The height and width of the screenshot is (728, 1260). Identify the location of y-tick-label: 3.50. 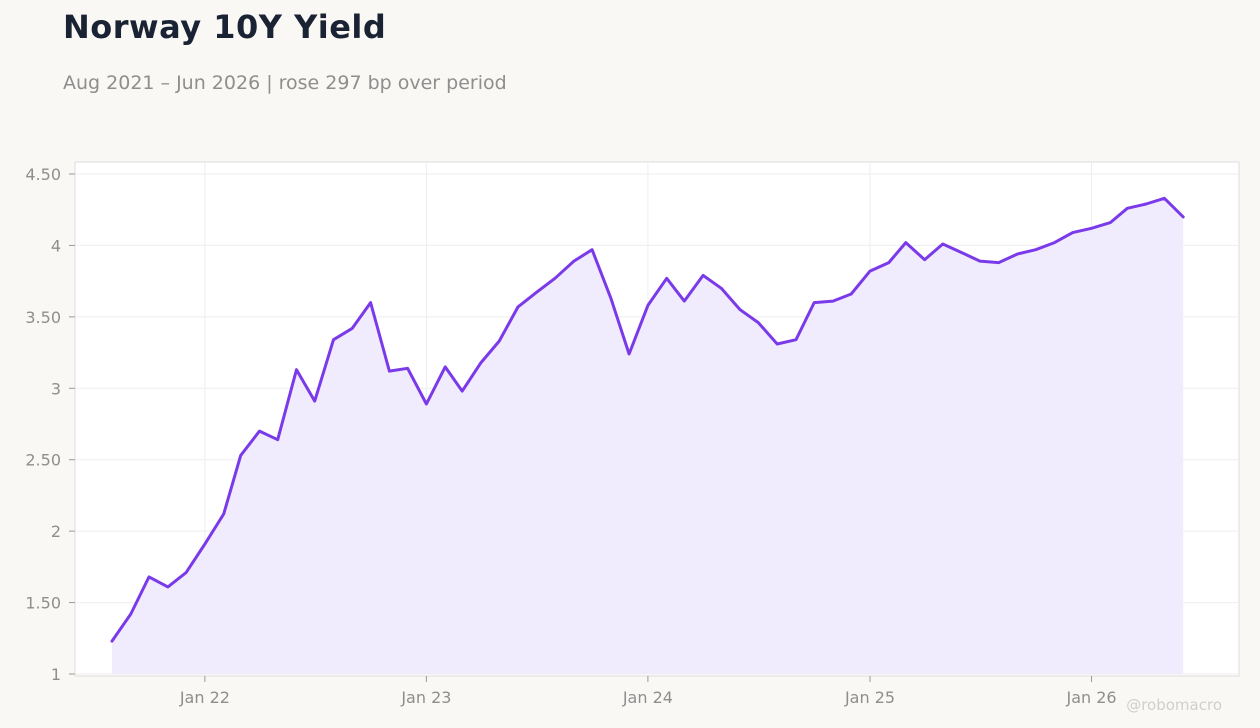
(43, 317).